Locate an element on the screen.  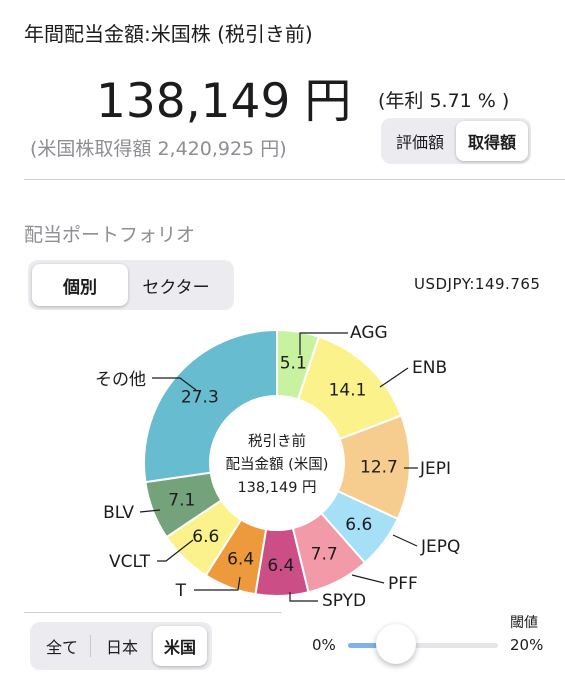
acquisition-amount-text: (米国株取得額 2,420,925 円) is located at coordinates (158, 149).